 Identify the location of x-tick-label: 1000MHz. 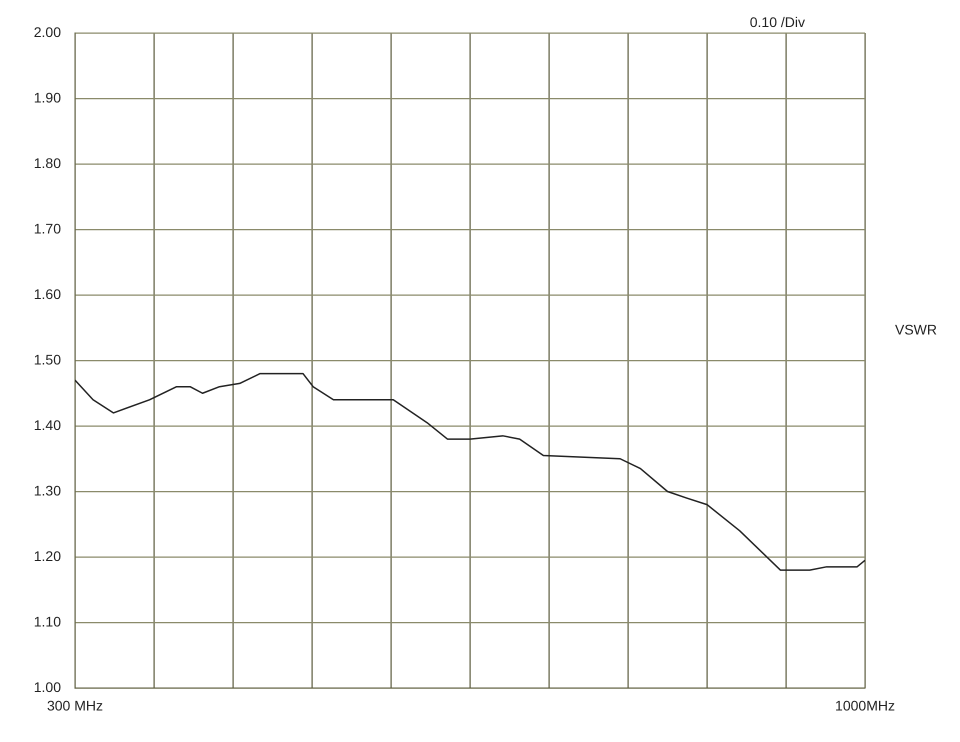
(865, 705).